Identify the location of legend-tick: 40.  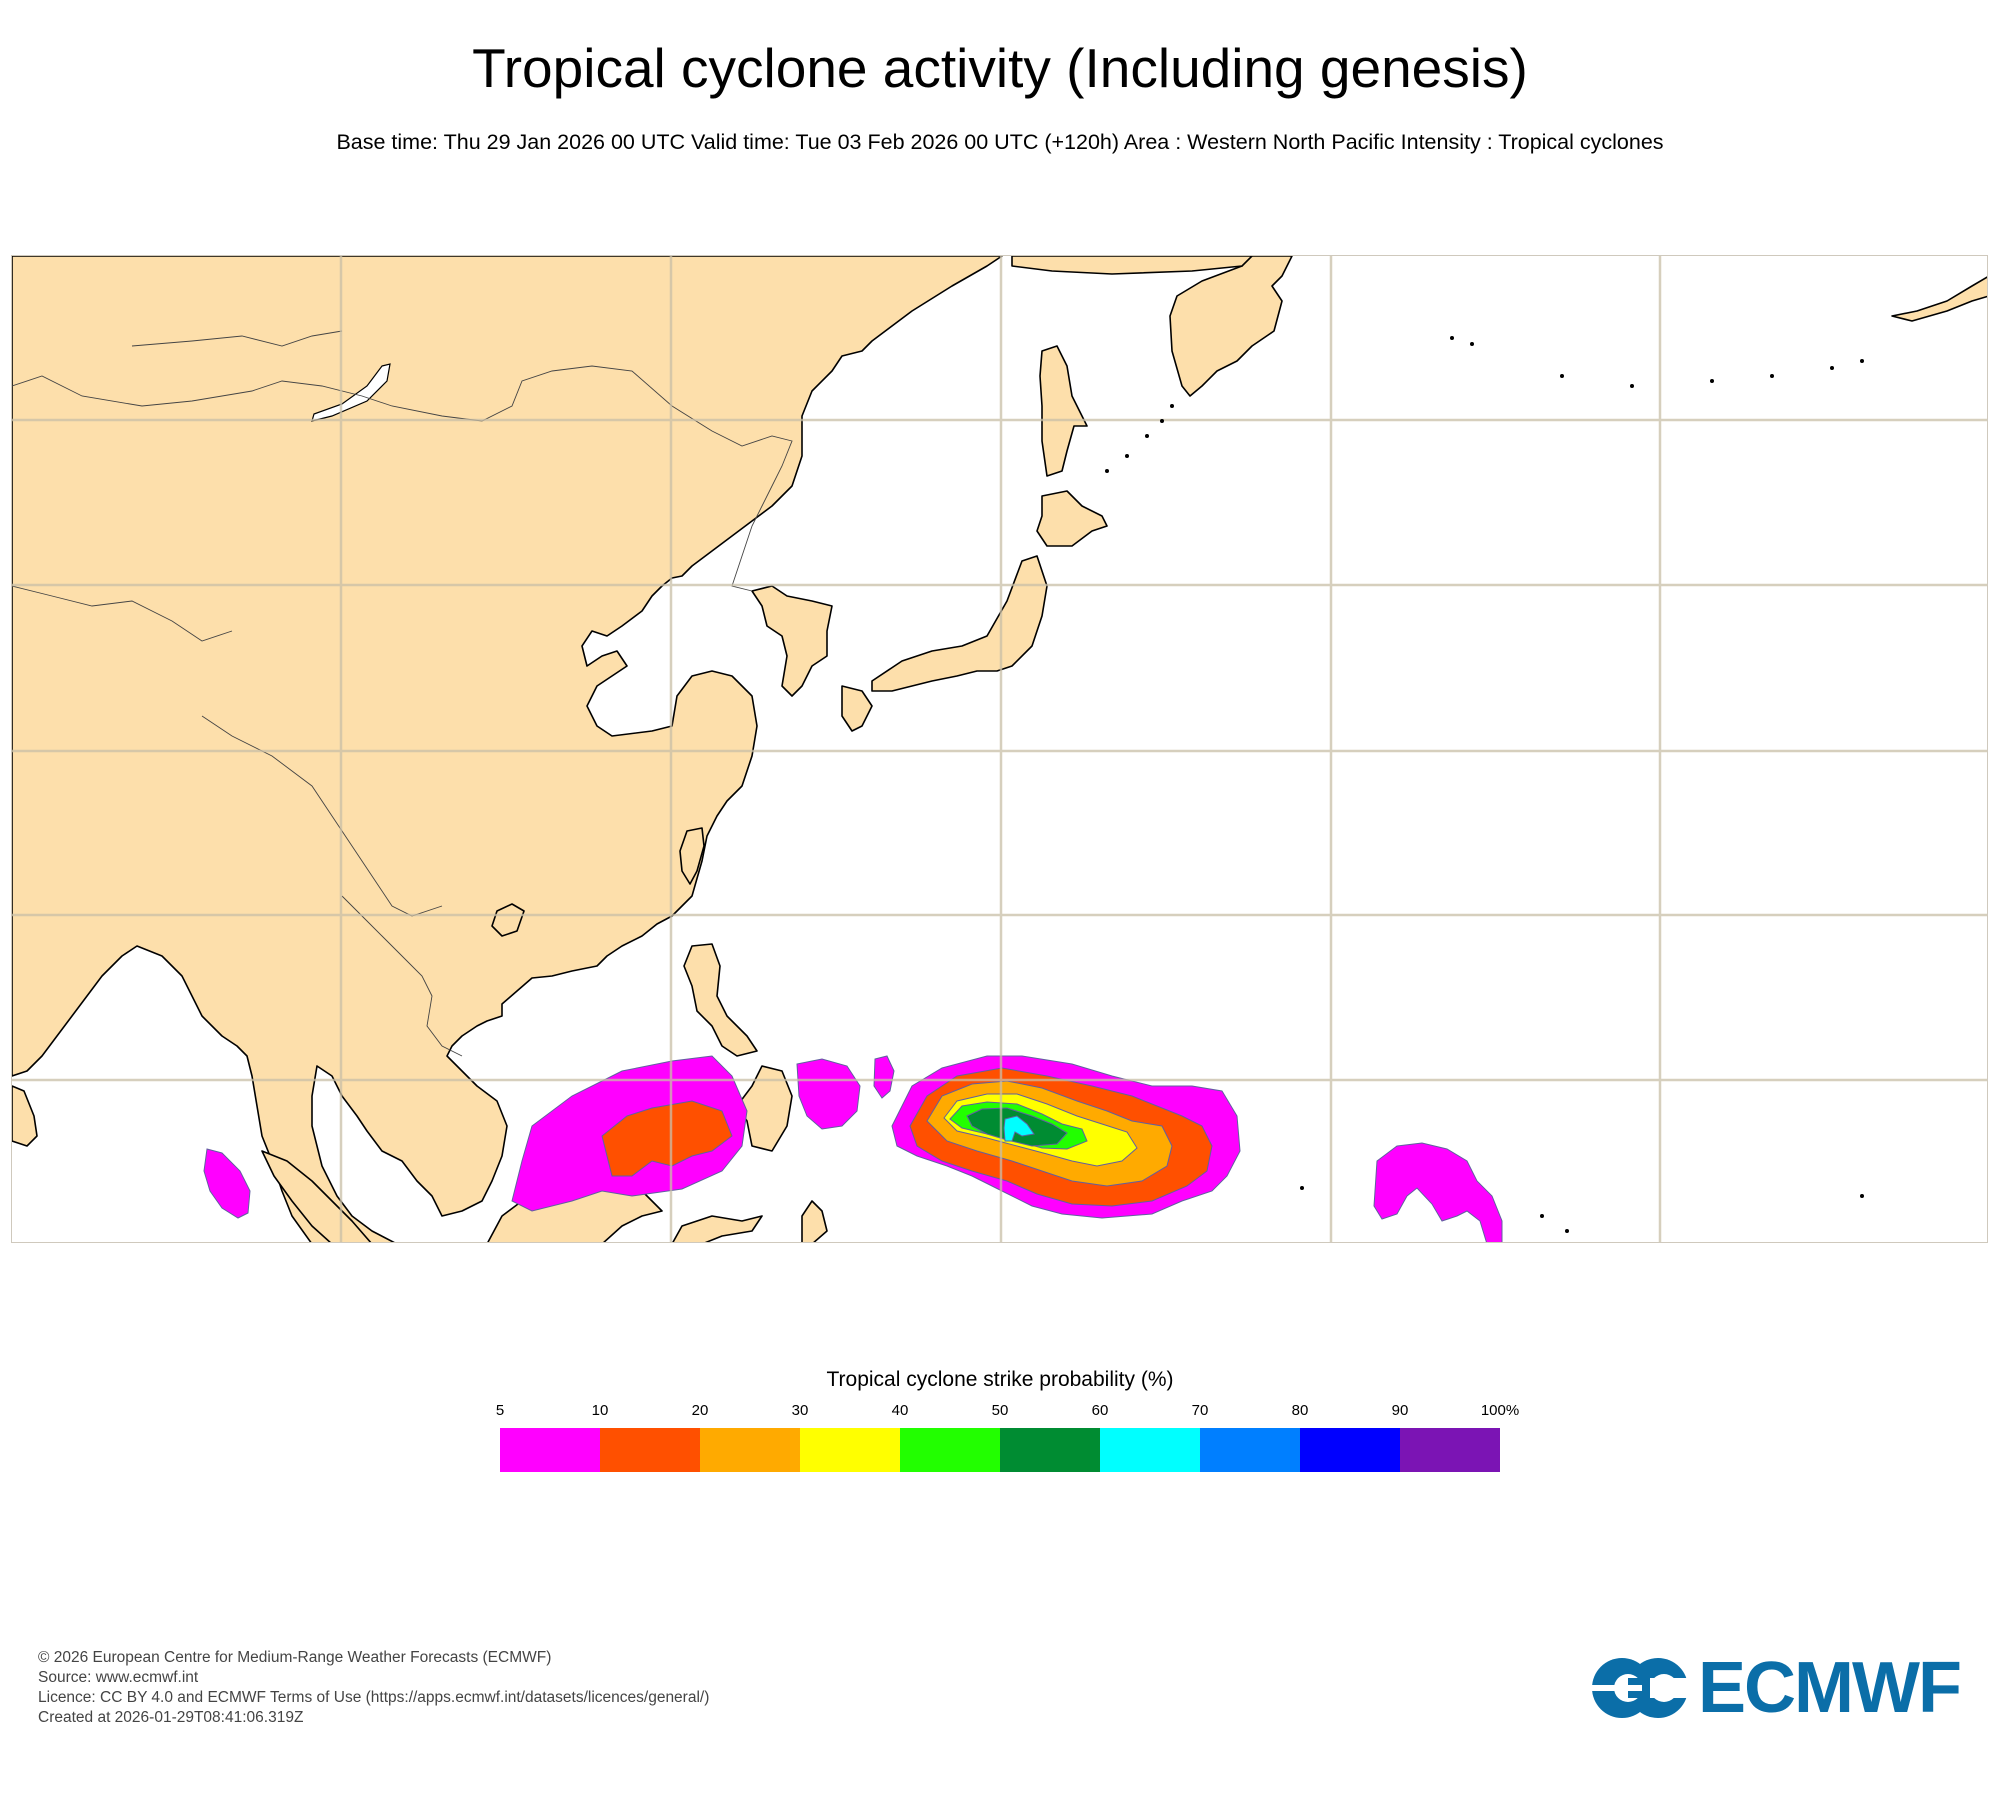
(900, 1410).